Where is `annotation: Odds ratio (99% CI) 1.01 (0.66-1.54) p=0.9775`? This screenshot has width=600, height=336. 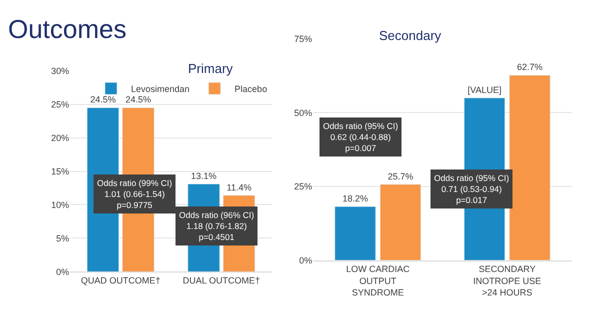 annotation: Odds ratio (99% CI) 1.01 (0.66-1.54) p=0.9775 is located at coordinates (134, 194).